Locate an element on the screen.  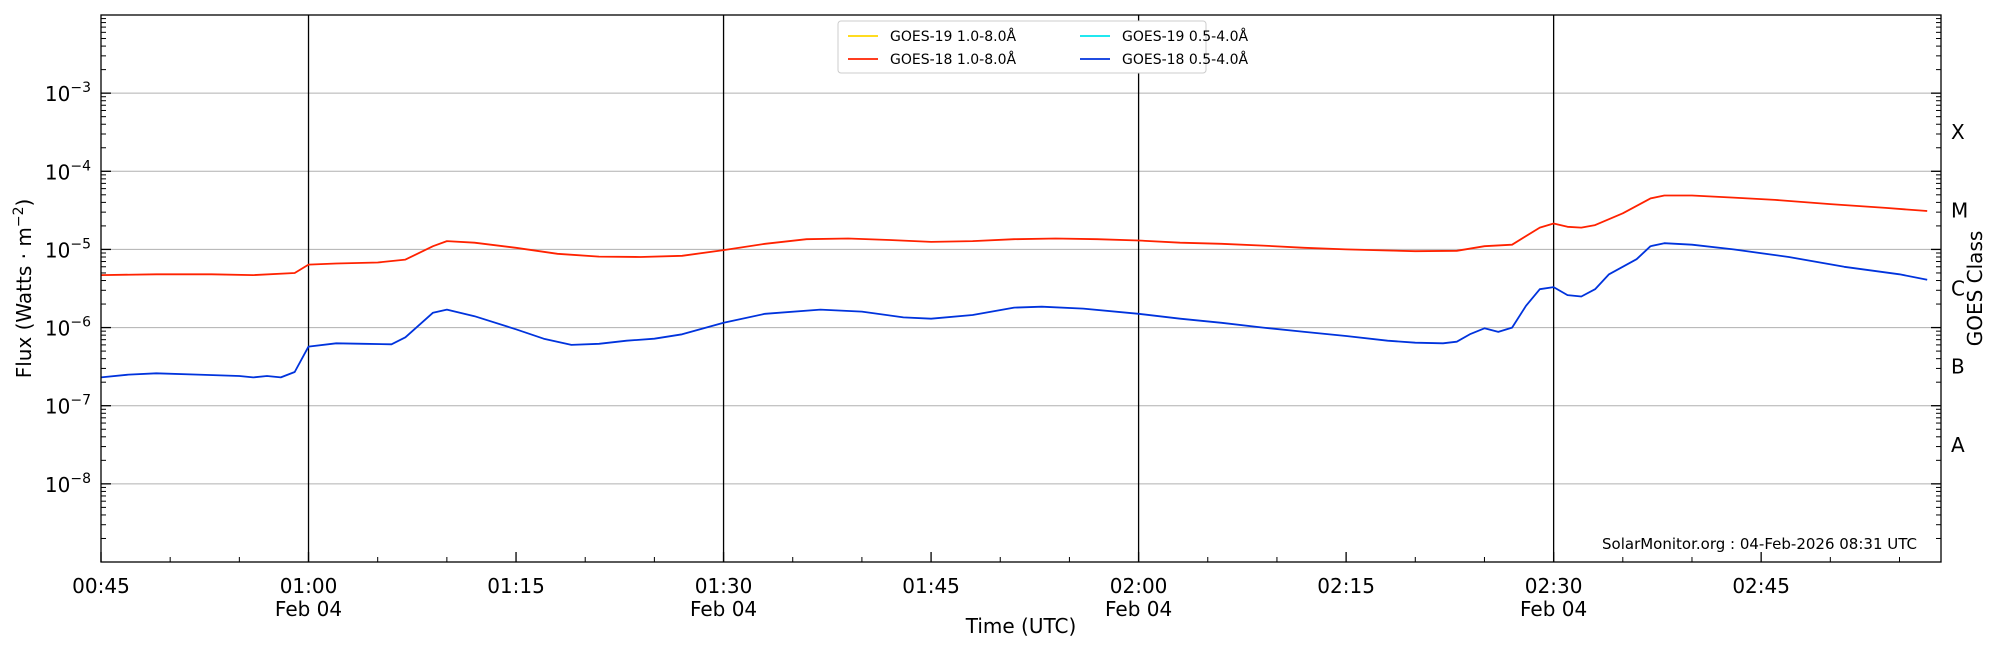
x-tick-label: 01:00 is located at coordinates (309, 586).